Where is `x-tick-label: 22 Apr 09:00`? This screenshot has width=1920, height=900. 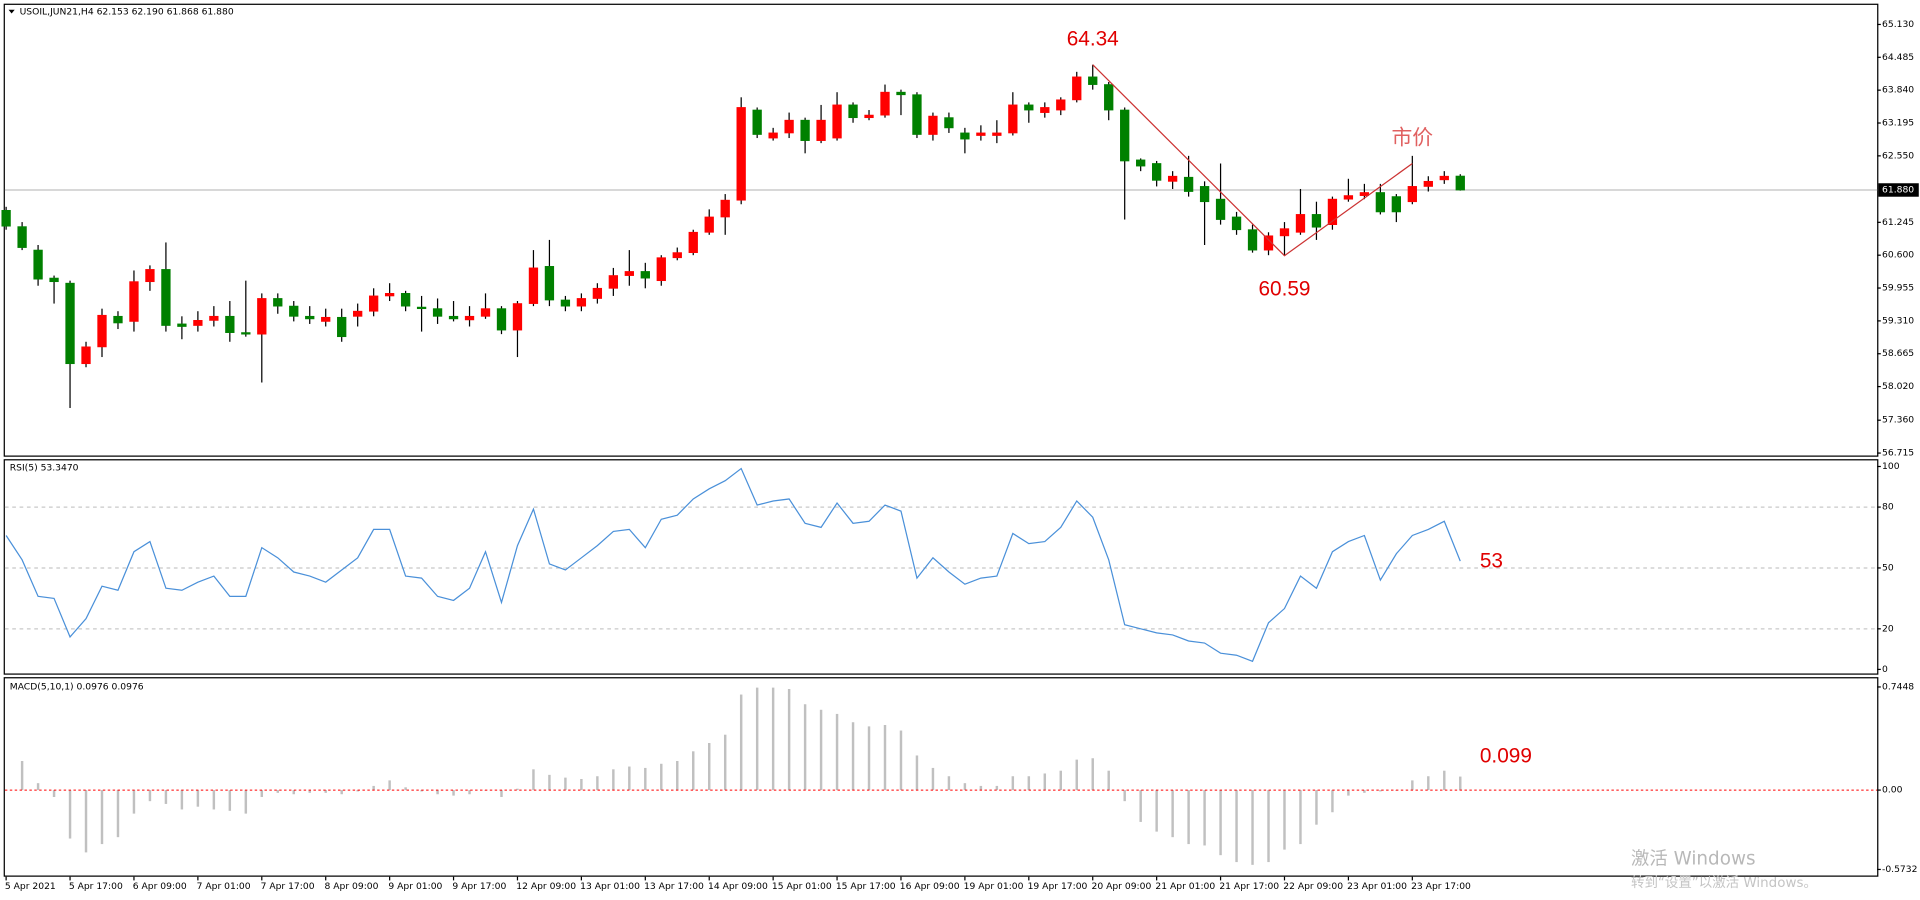 x-tick-label: 22 Apr 09:00 is located at coordinates (1313, 886).